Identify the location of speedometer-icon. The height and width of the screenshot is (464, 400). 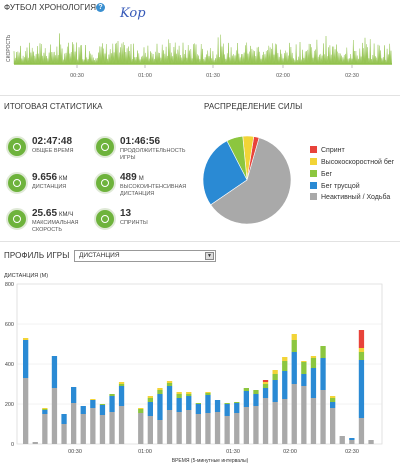
(17, 219).